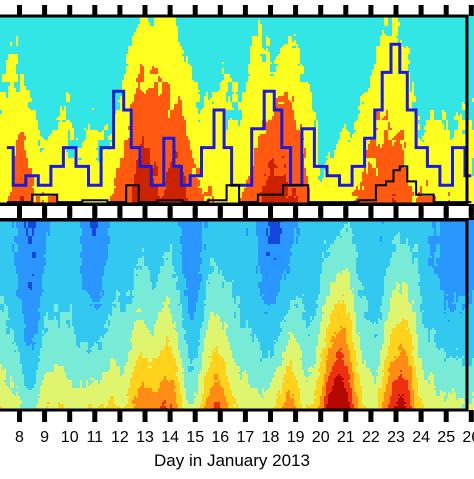 This screenshot has height=479, width=474. I want to click on x-tick-label: 23, so click(396, 437).